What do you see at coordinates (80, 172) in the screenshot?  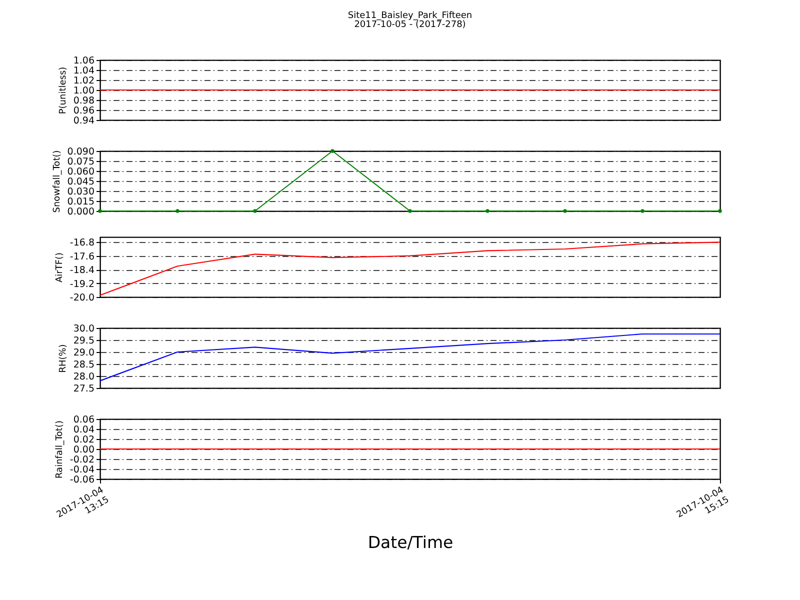 I see `y-tick-label: 0.060` at bounding box center [80, 172].